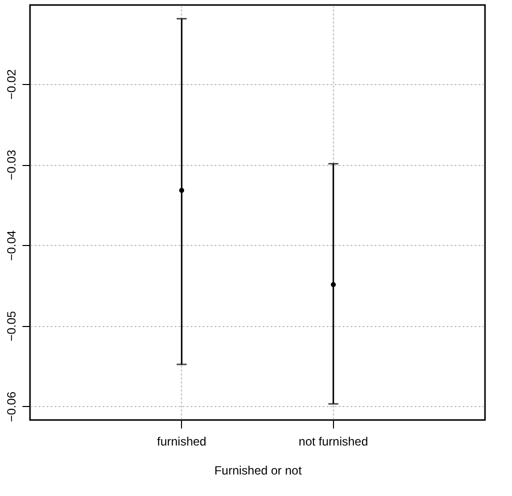 The height and width of the screenshot is (496, 512). I want to click on x-axis-title: Furnished or not, so click(258, 471).